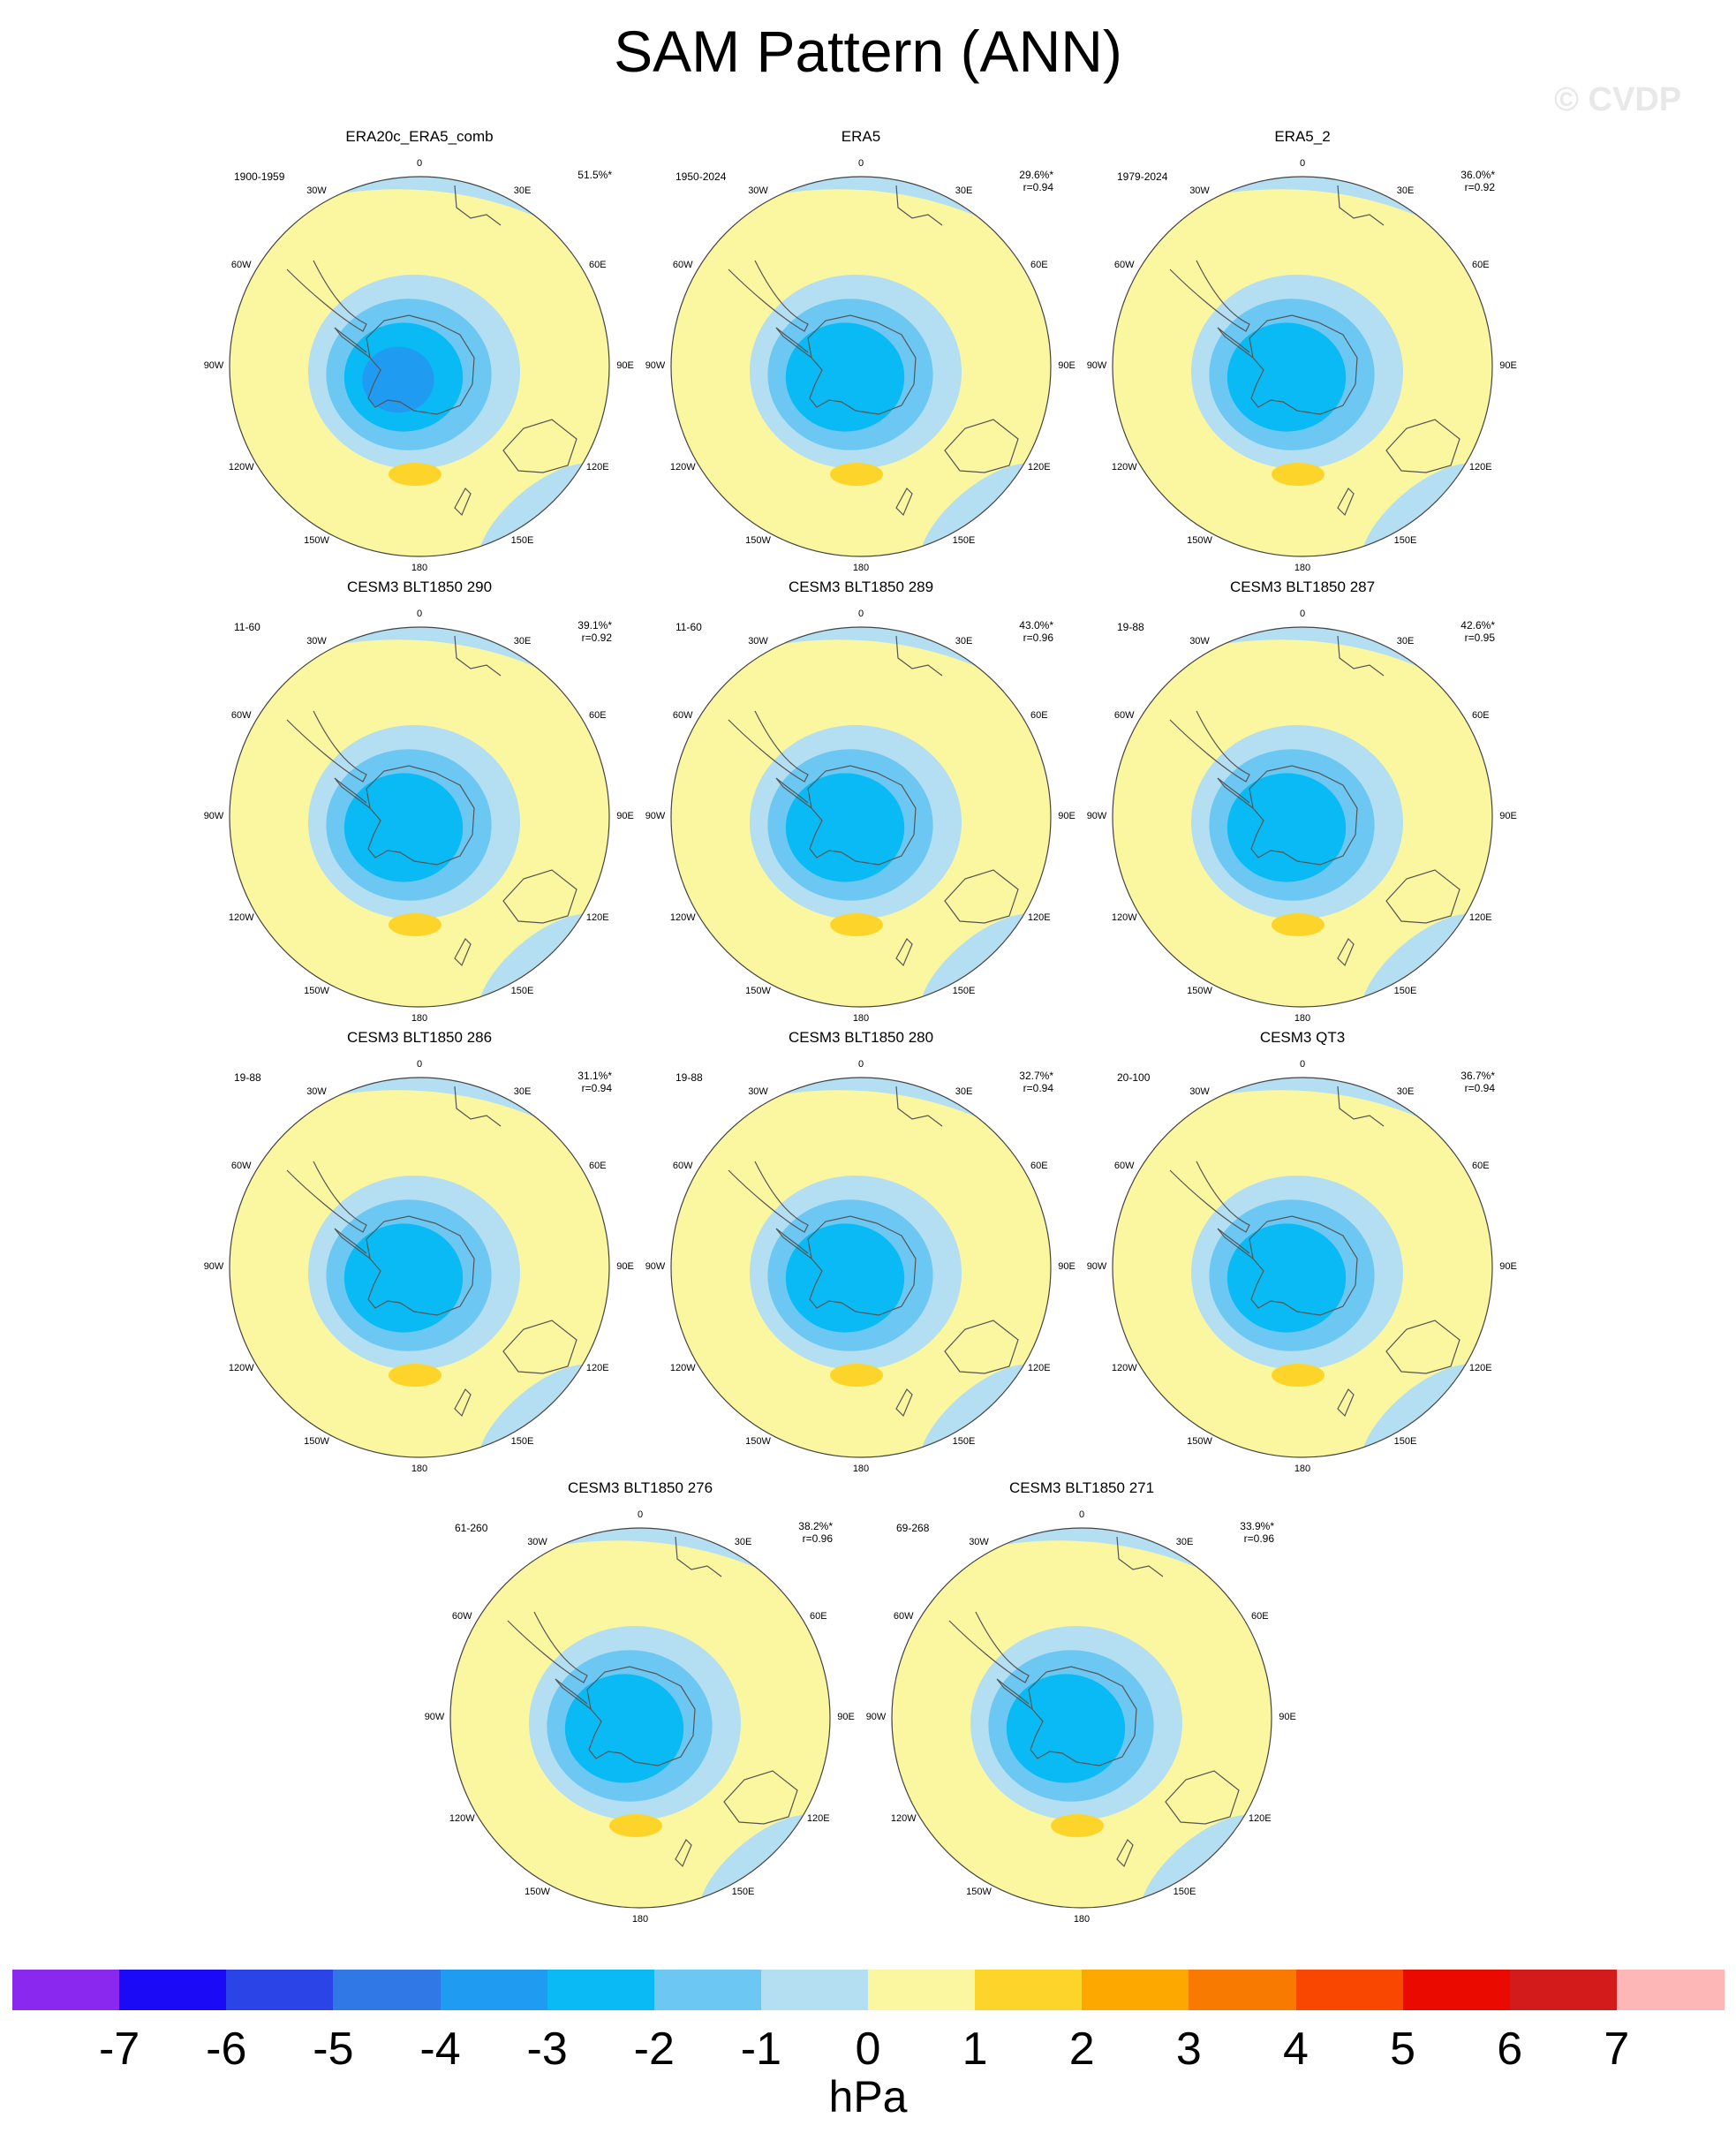 This screenshot has height=2133, width=1736. What do you see at coordinates (868, 52) in the screenshot?
I see `page-title: SAM Pattern (ANN)` at bounding box center [868, 52].